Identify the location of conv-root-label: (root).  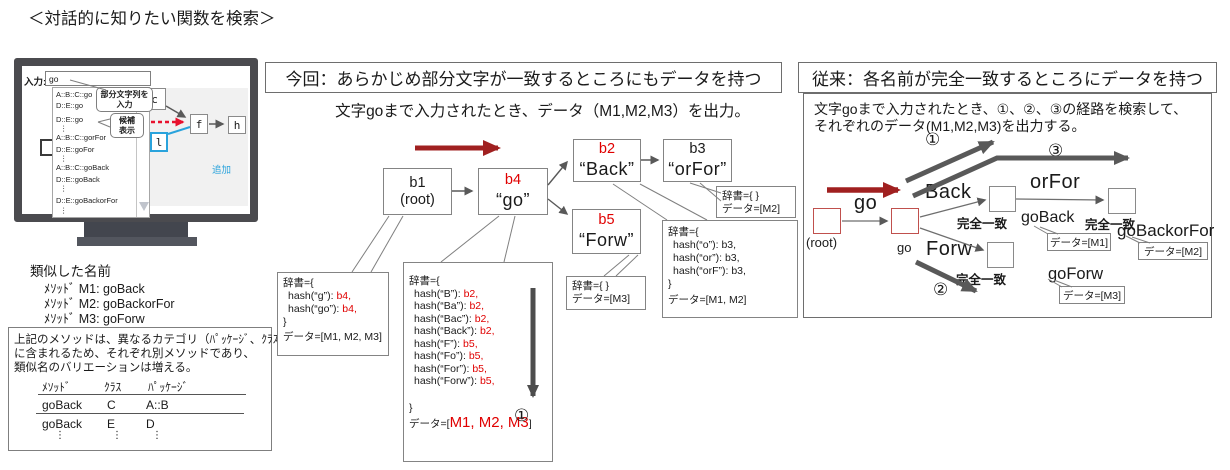
(822, 242).